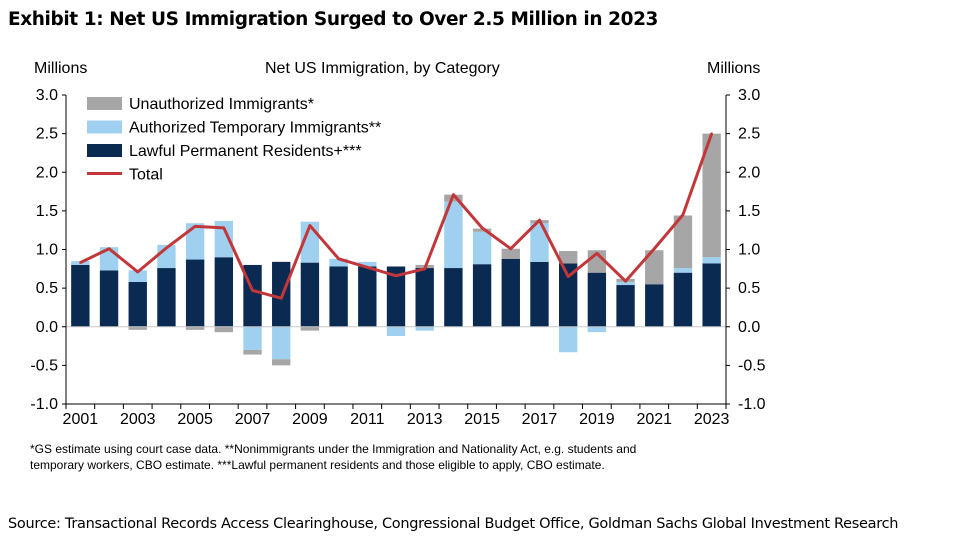 The height and width of the screenshot is (539, 960). Describe the element at coordinates (224, 292) in the screenshot. I see `bar-permanent-2006` at that location.